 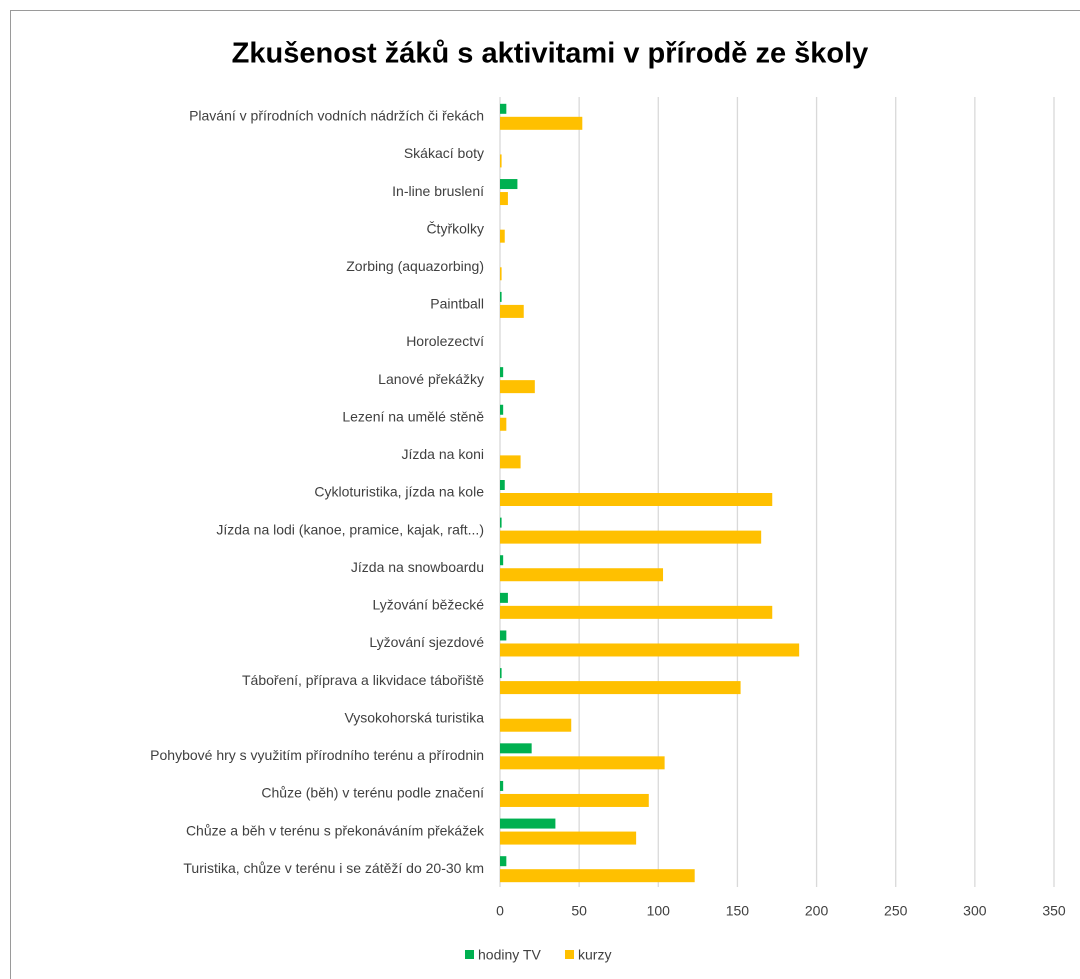 What do you see at coordinates (428, 605) in the screenshot?
I see `y-tick-label: Lyžování běžecké` at bounding box center [428, 605].